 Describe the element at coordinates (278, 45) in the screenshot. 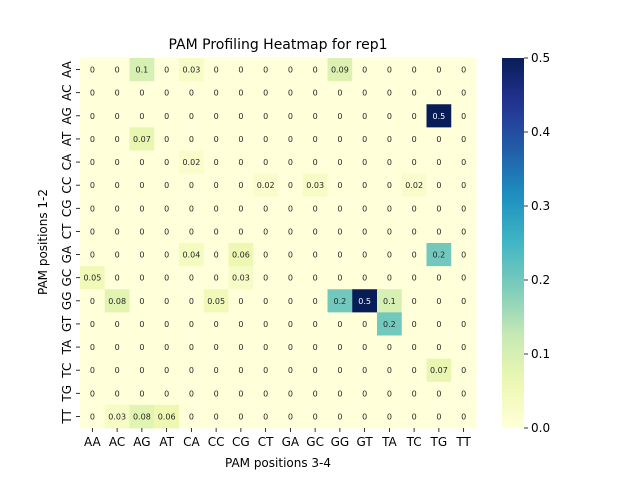

I see `chart-title: PAM Profiling Heatmap for rep1` at that location.